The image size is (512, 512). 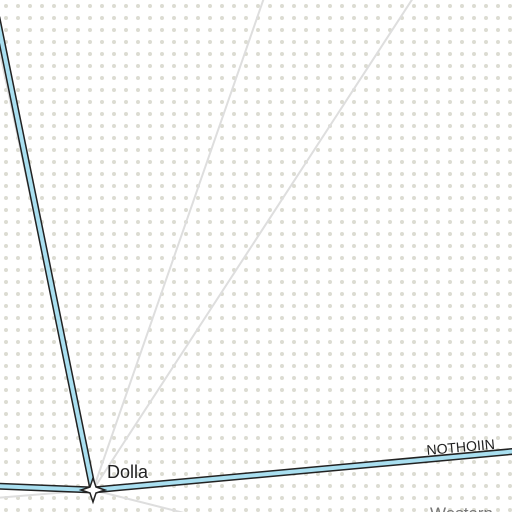 I want to click on region-label: Western, so click(x=461, y=508).